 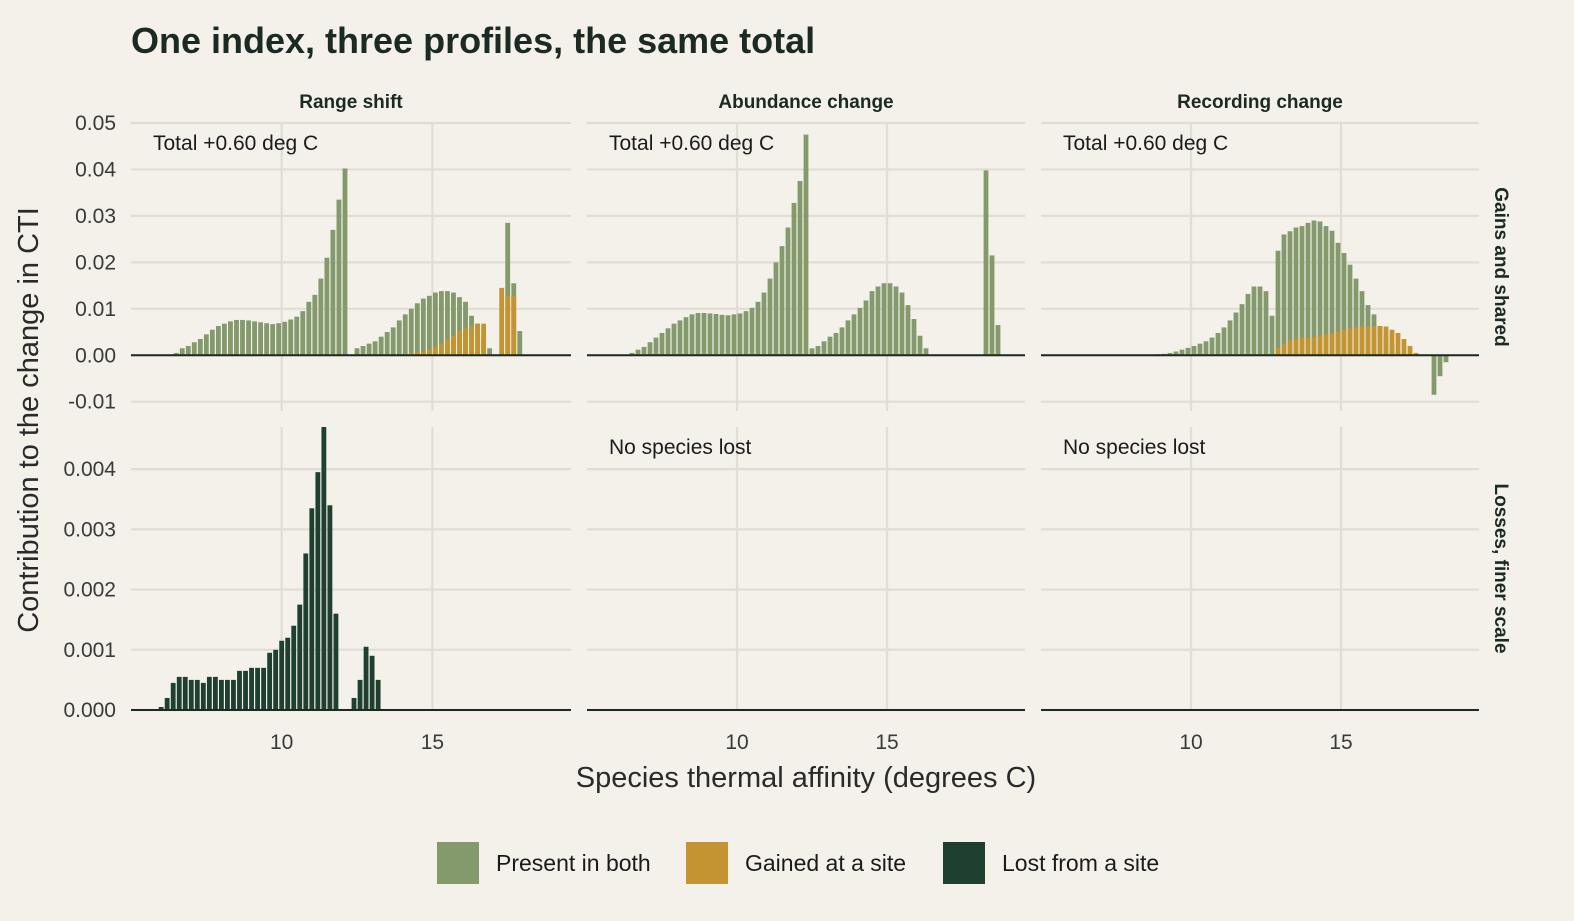 What do you see at coordinates (29, 420) in the screenshot?
I see `y-axis-label: Contribution to the change in CTI` at bounding box center [29, 420].